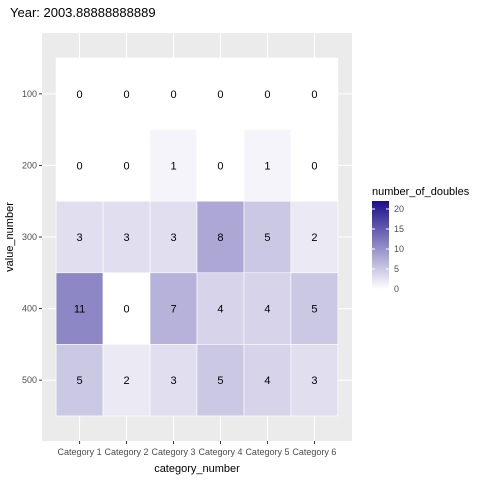 The width and height of the screenshot is (480, 485). I want to click on legend-title: number_of_doubles, so click(421, 192).